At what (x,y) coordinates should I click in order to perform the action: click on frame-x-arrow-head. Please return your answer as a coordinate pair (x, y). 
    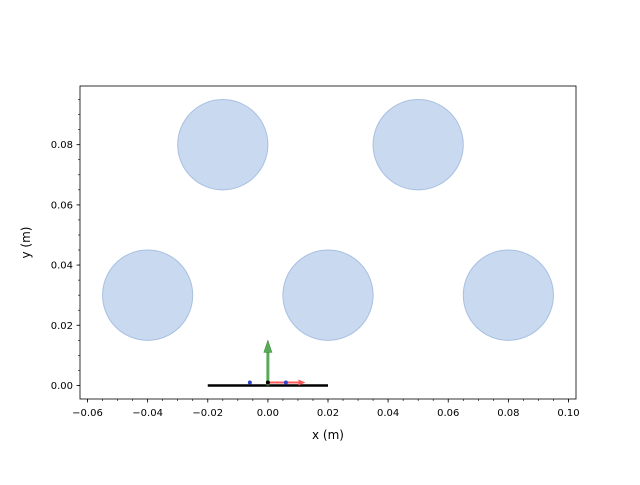
    Looking at the image, I should click on (302, 382).